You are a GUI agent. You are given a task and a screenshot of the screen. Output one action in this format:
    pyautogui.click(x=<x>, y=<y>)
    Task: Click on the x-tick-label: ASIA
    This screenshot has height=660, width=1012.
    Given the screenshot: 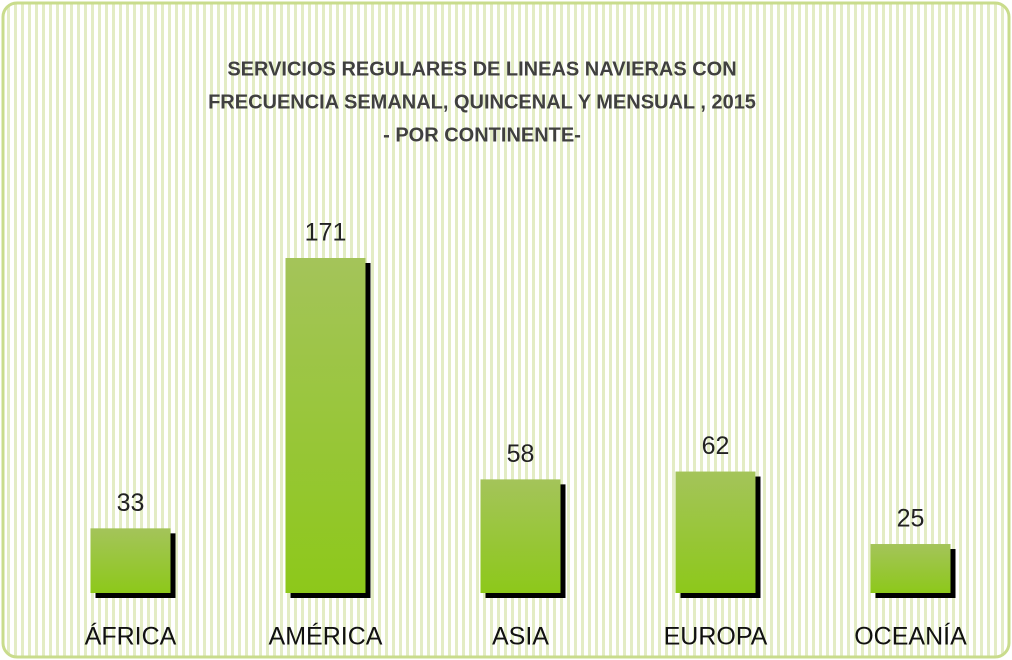 What is the action you would take?
    pyautogui.click(x=520, y=637)
    